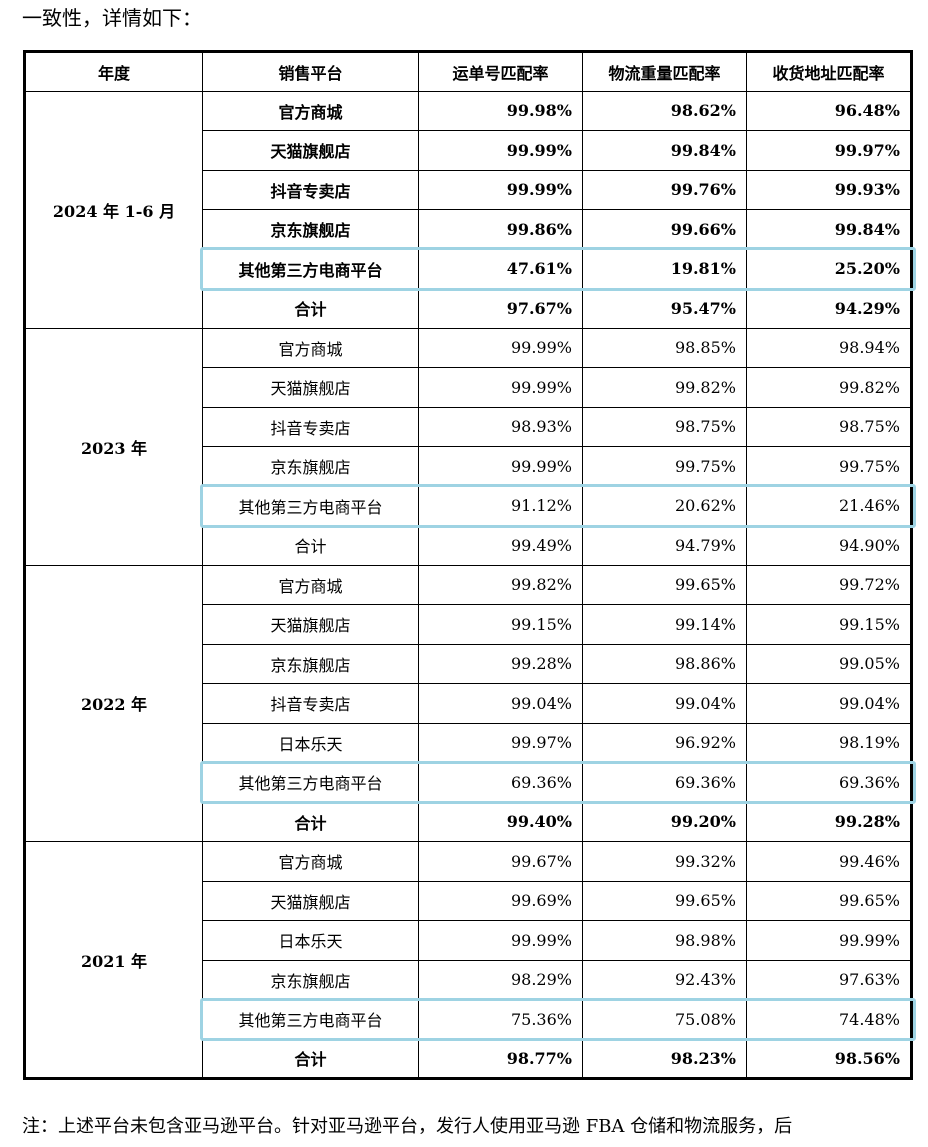 Image resolution: width=928 pixels, height=1147 pixels. I want to click on year-cell: 2021 年, so click(113, 960).